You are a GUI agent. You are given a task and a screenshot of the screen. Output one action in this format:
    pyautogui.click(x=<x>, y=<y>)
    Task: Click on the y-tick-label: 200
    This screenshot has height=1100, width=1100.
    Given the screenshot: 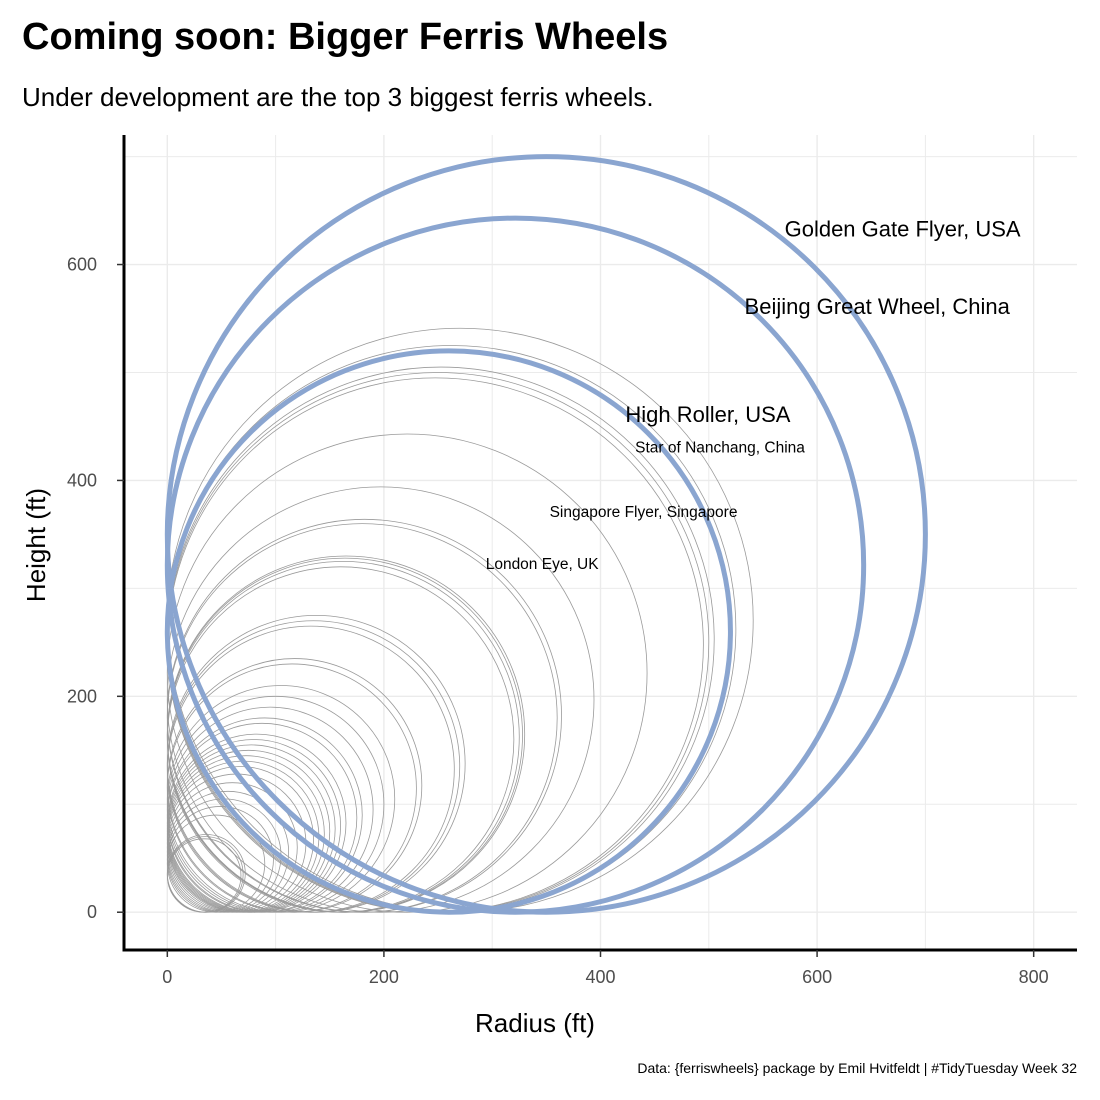 What is the action you would take?
    pyautogui.click(x=82, y=696)
    